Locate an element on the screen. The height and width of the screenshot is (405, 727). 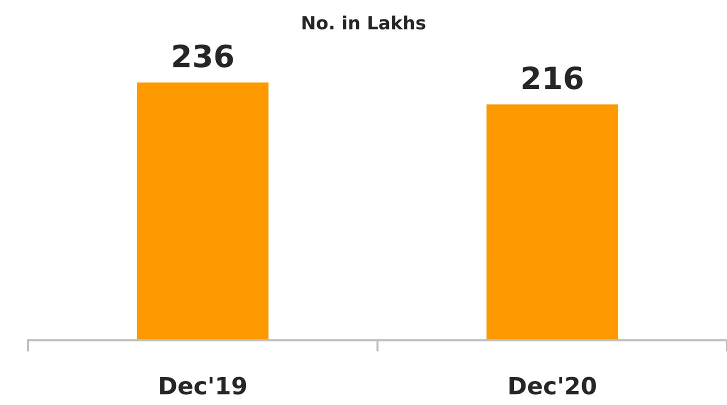
chart-title: No. in Lakhs is located at coordinates (364, 23).